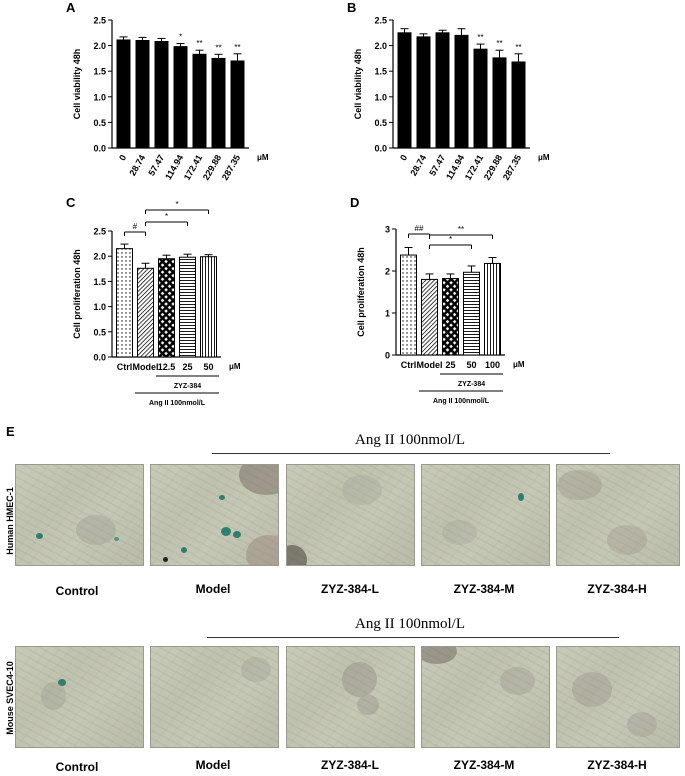 The image size is (685, 776). I want to click on treatment-label: Ang II 100nmol/L, so click(461, 401).